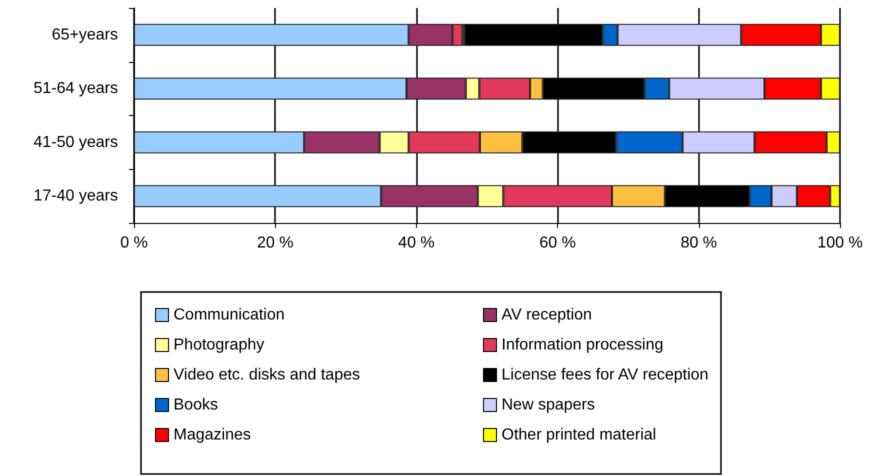 The height and width of the screenshot is (476, 879). What do you see at coordinates (699, 243) in the screenshot?
I see `x-tick-label: 80 %` at bounding box center [699, 243].